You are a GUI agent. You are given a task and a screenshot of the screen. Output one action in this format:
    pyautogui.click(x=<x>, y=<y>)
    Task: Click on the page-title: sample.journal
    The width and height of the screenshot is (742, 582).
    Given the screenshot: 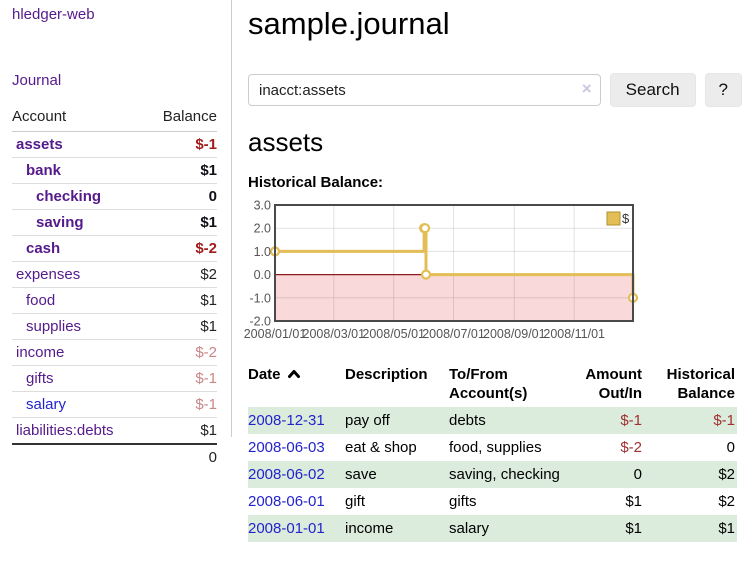 What is the action you would take?
    pyautogui.click(x=349, y=23)
    